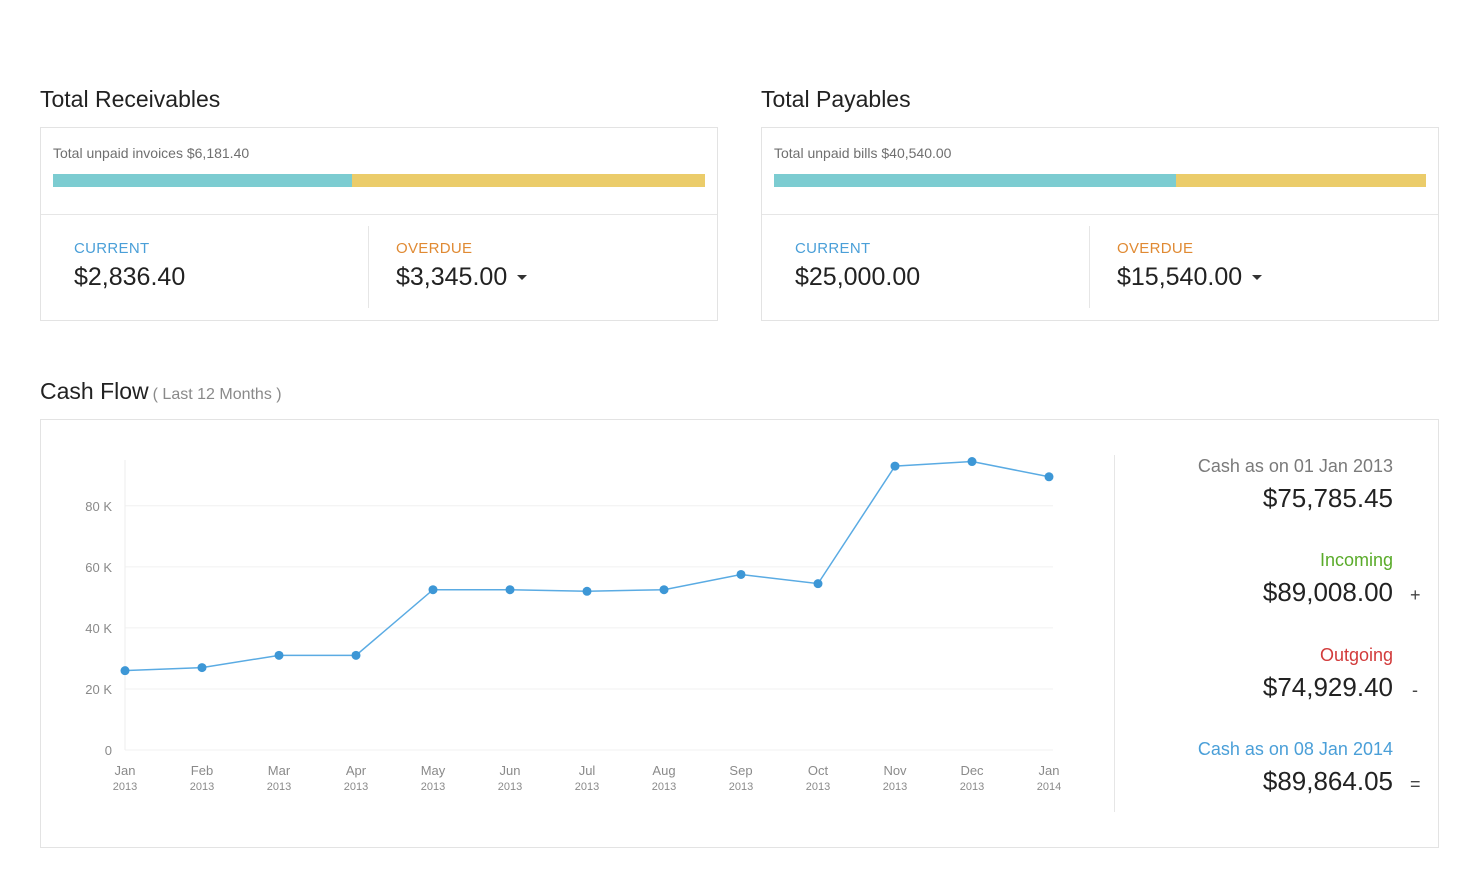 This screenshot has width=1484, height=878. Describe the element at coordinates (1415, 690) in the screenshot. I see `minus-sign: -` at that location.